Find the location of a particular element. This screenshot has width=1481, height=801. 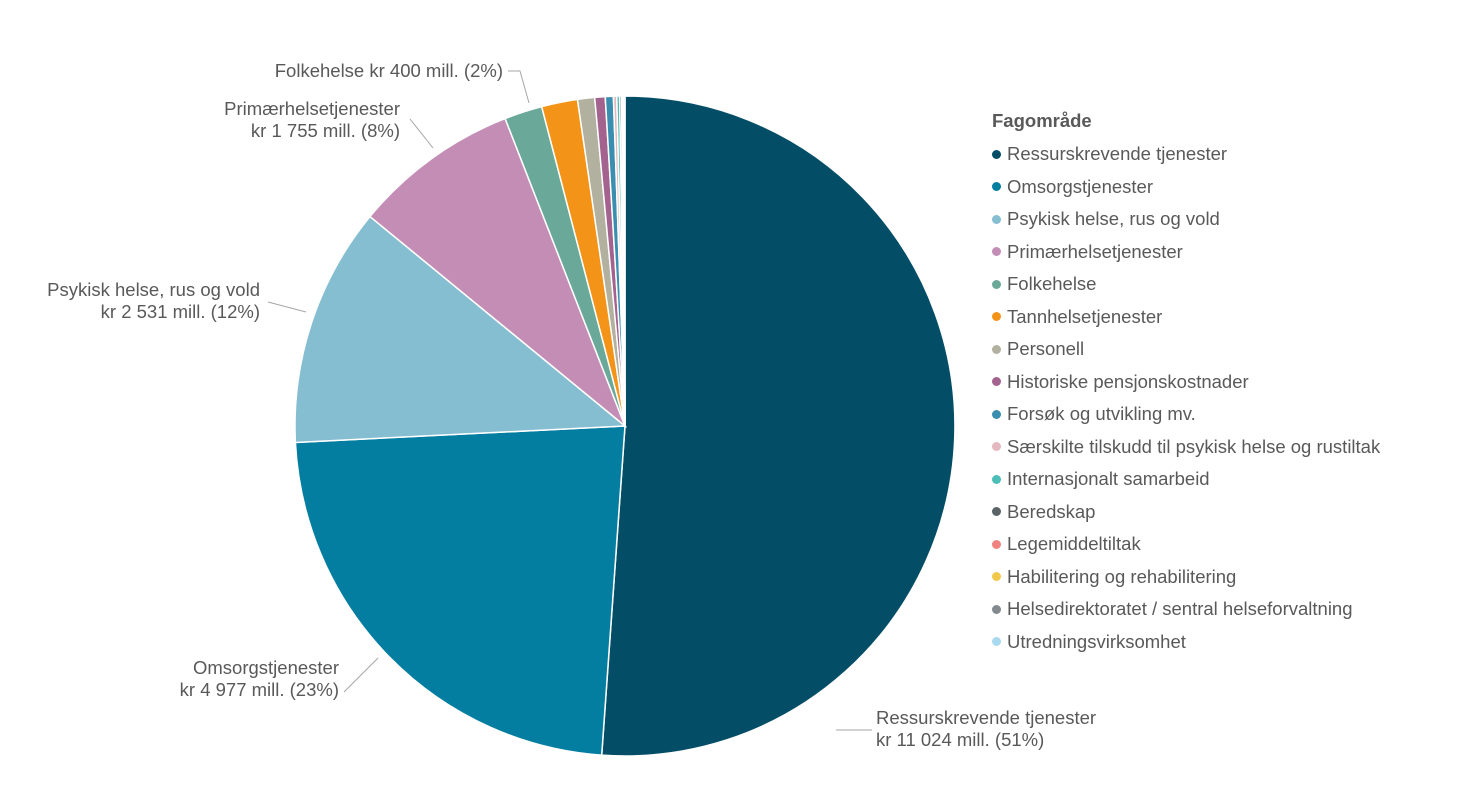

legend-label: Utredningsvirksomhet is located at coordinates (1096, 641).